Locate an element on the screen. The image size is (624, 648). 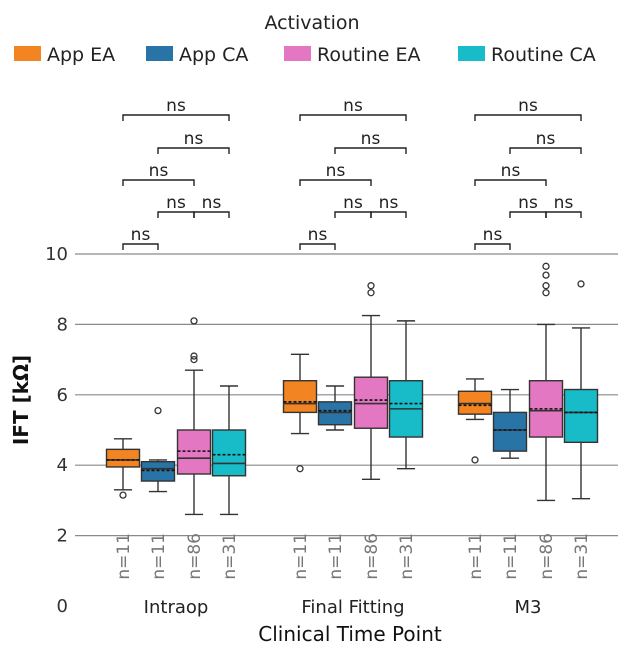
bracket-final-fitting-app-ca-vs-routine-ea-label: ns is located at coordinates (353, 203).